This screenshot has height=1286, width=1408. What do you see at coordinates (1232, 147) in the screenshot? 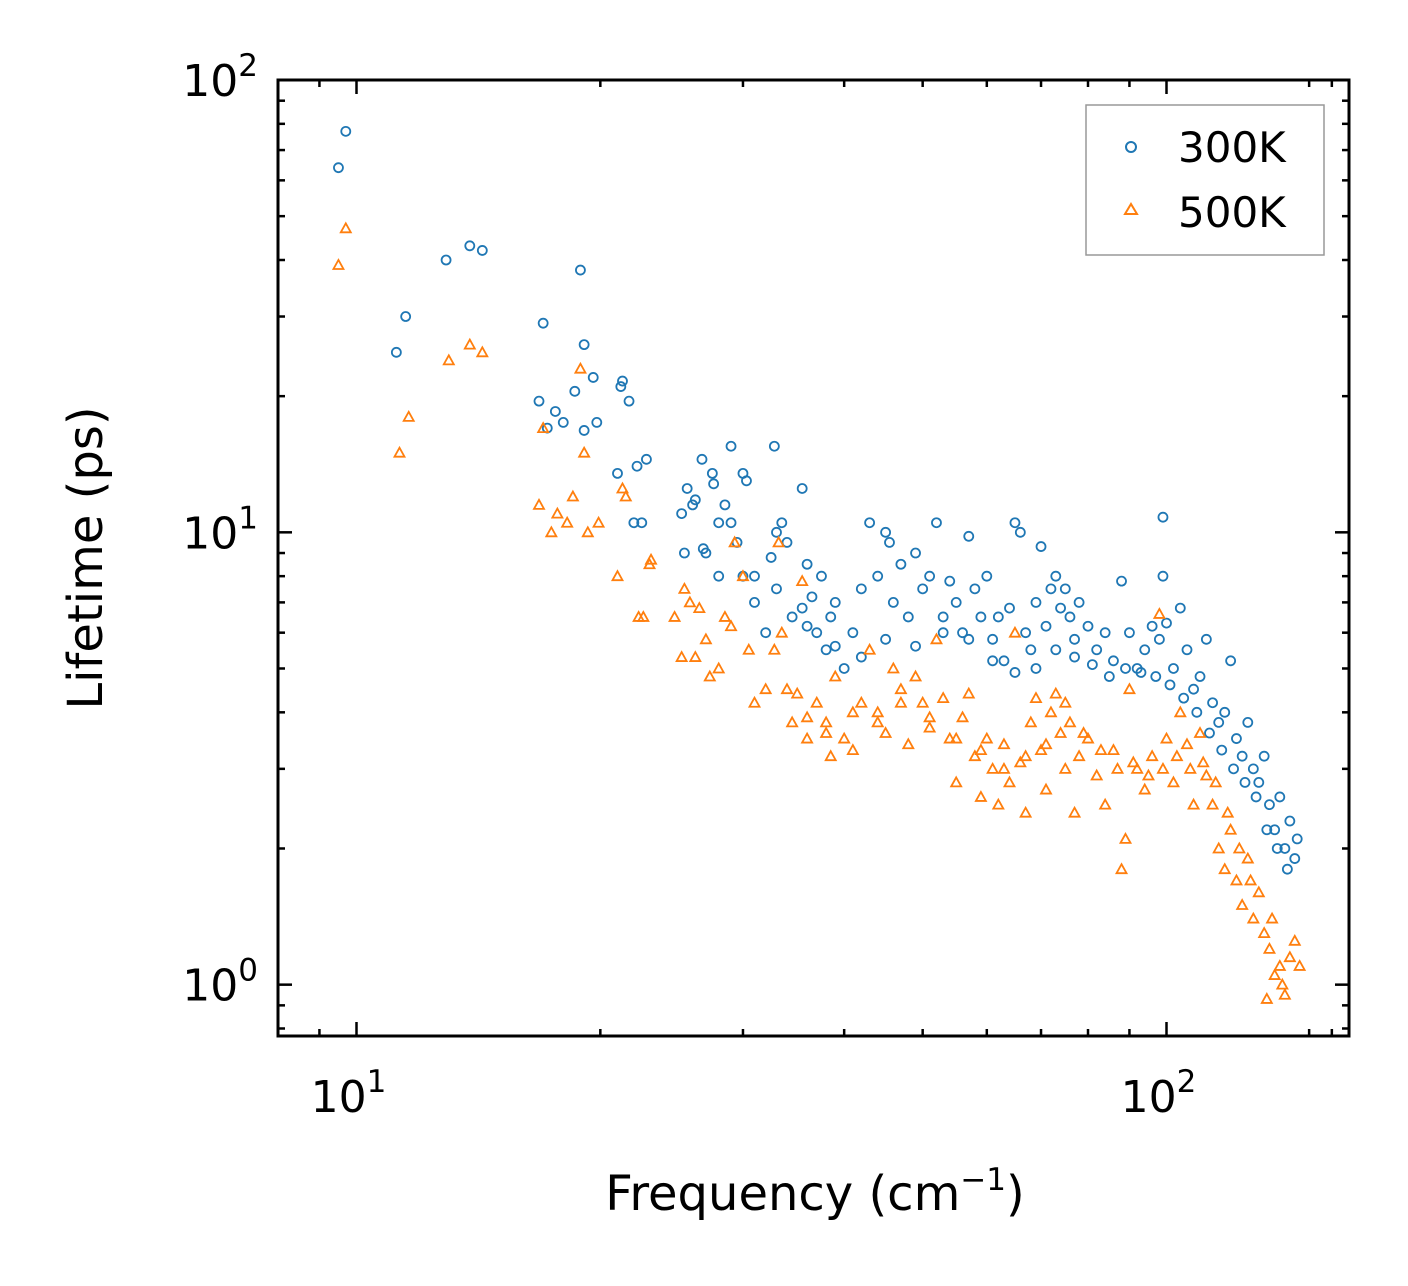
I see `legend-label-300k: 300K` at bounding box center [1232, 147].